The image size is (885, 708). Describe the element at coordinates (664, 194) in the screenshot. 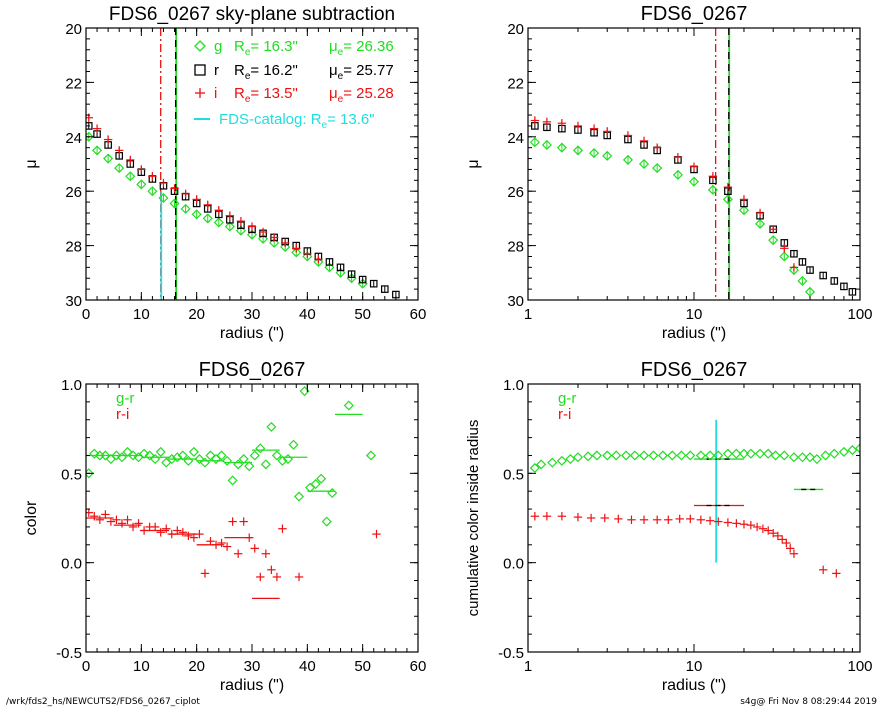

I see `series-i` at that location.